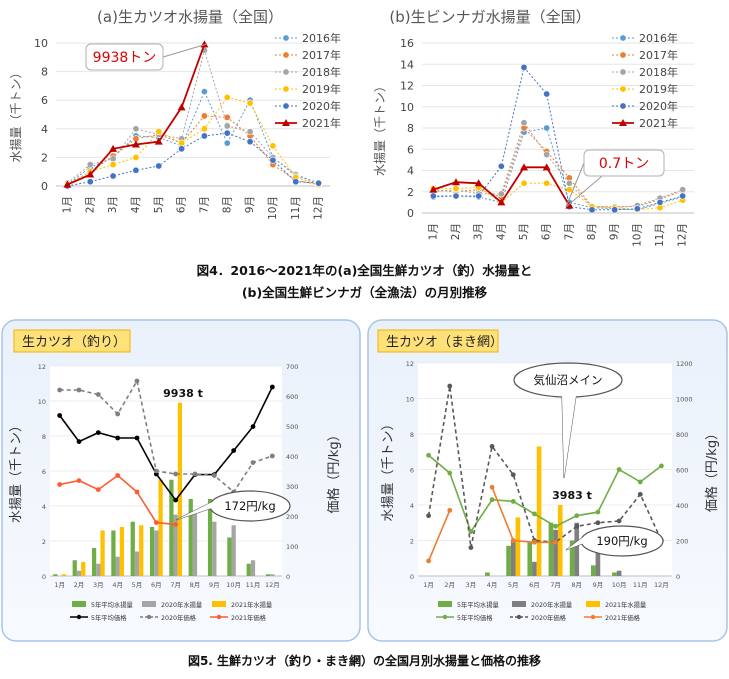 The height and width of the screenshot is (679, 729). Describe the element at coordinates (334, 470) in the screenshot. I see `y2-axis-label: 価格（円/kg）` at that location.